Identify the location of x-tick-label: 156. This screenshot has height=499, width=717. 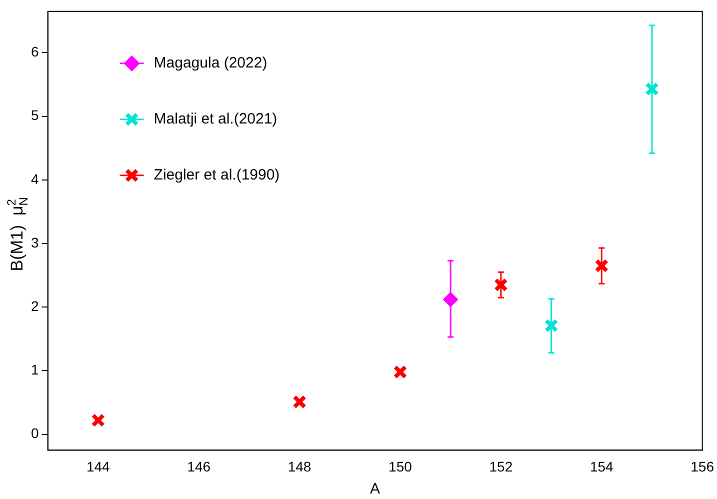
(702, 466).